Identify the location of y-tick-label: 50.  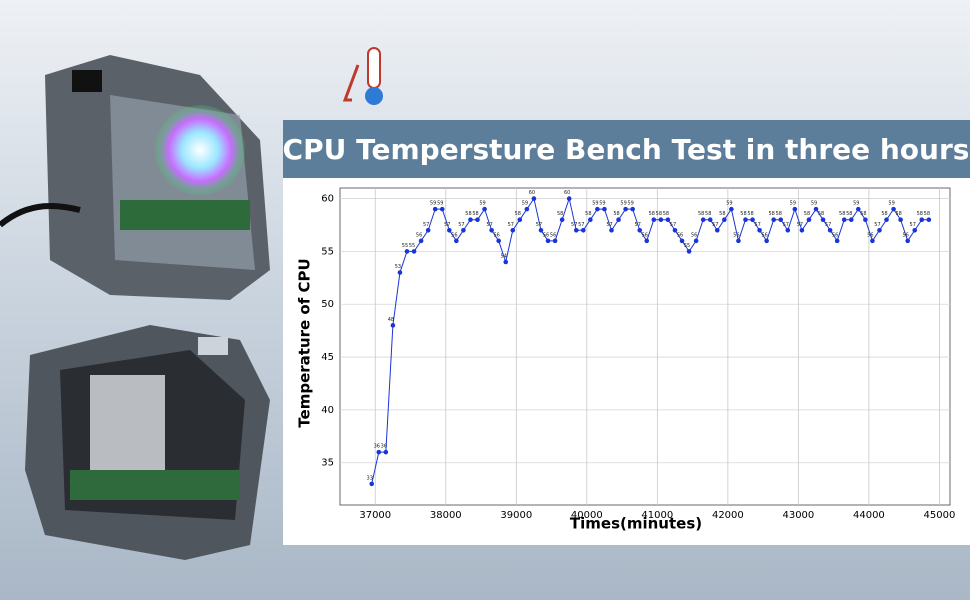
(327, 304).